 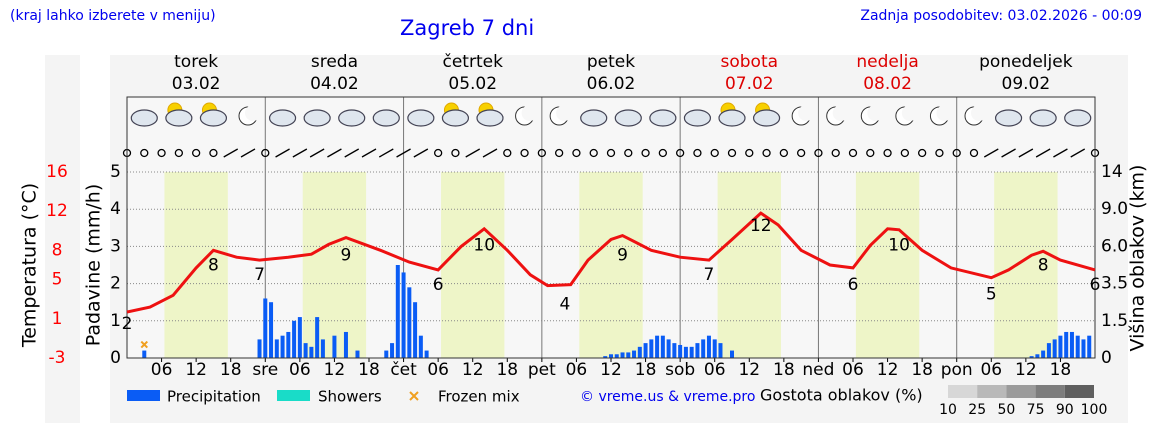 I want to click on y-axis-label: Padavine (mm/h), so click(x=94, y=265).